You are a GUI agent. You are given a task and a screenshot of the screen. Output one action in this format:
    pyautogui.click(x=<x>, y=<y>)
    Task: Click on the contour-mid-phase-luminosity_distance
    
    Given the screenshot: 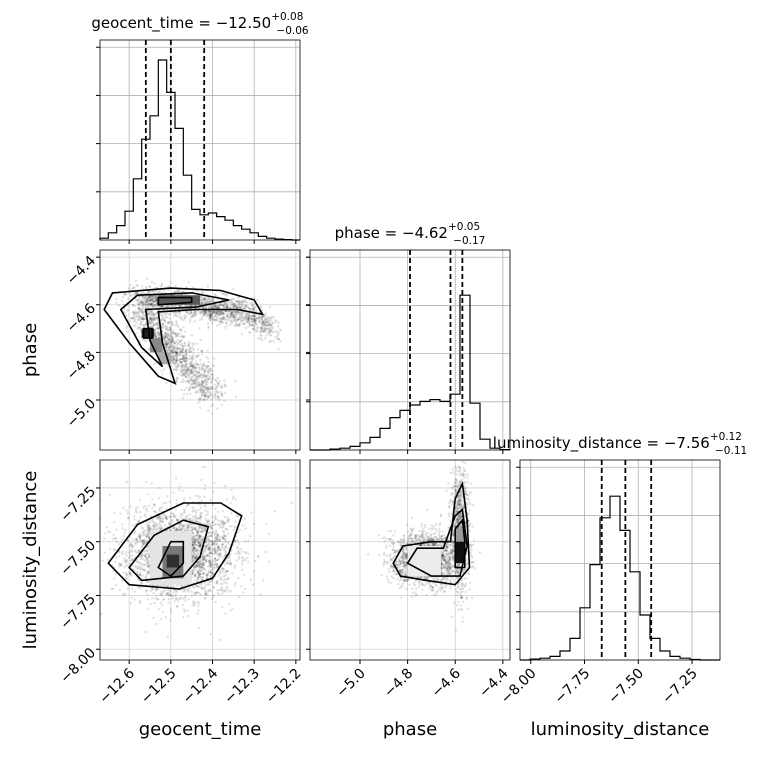 What is the action you would take?
    pyautogui.click(x=437, y=542)
    